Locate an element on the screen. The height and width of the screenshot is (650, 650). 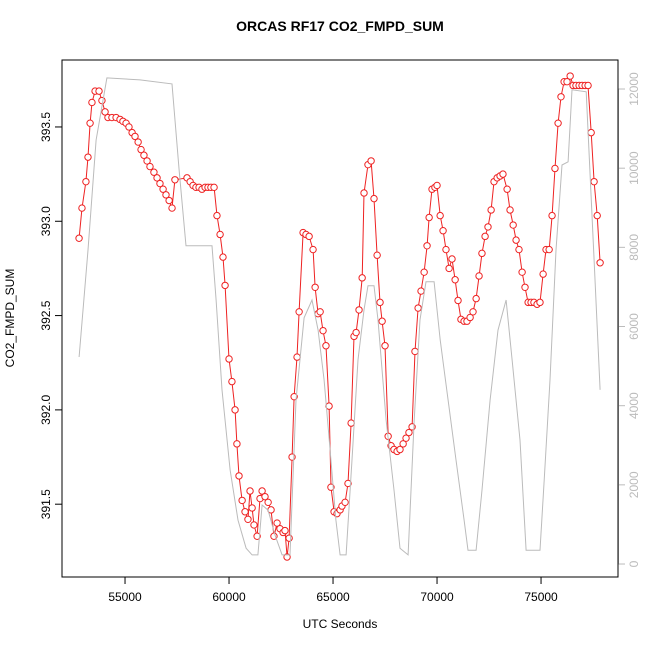
y-tick-label: 393.0 is located at coordinates (46, 221).